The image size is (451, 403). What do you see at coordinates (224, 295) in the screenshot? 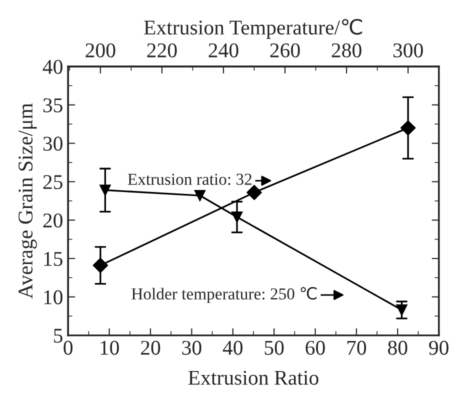
I see `annotation: Holder temperature: 250 ℃` at bounding box center [224, 295].